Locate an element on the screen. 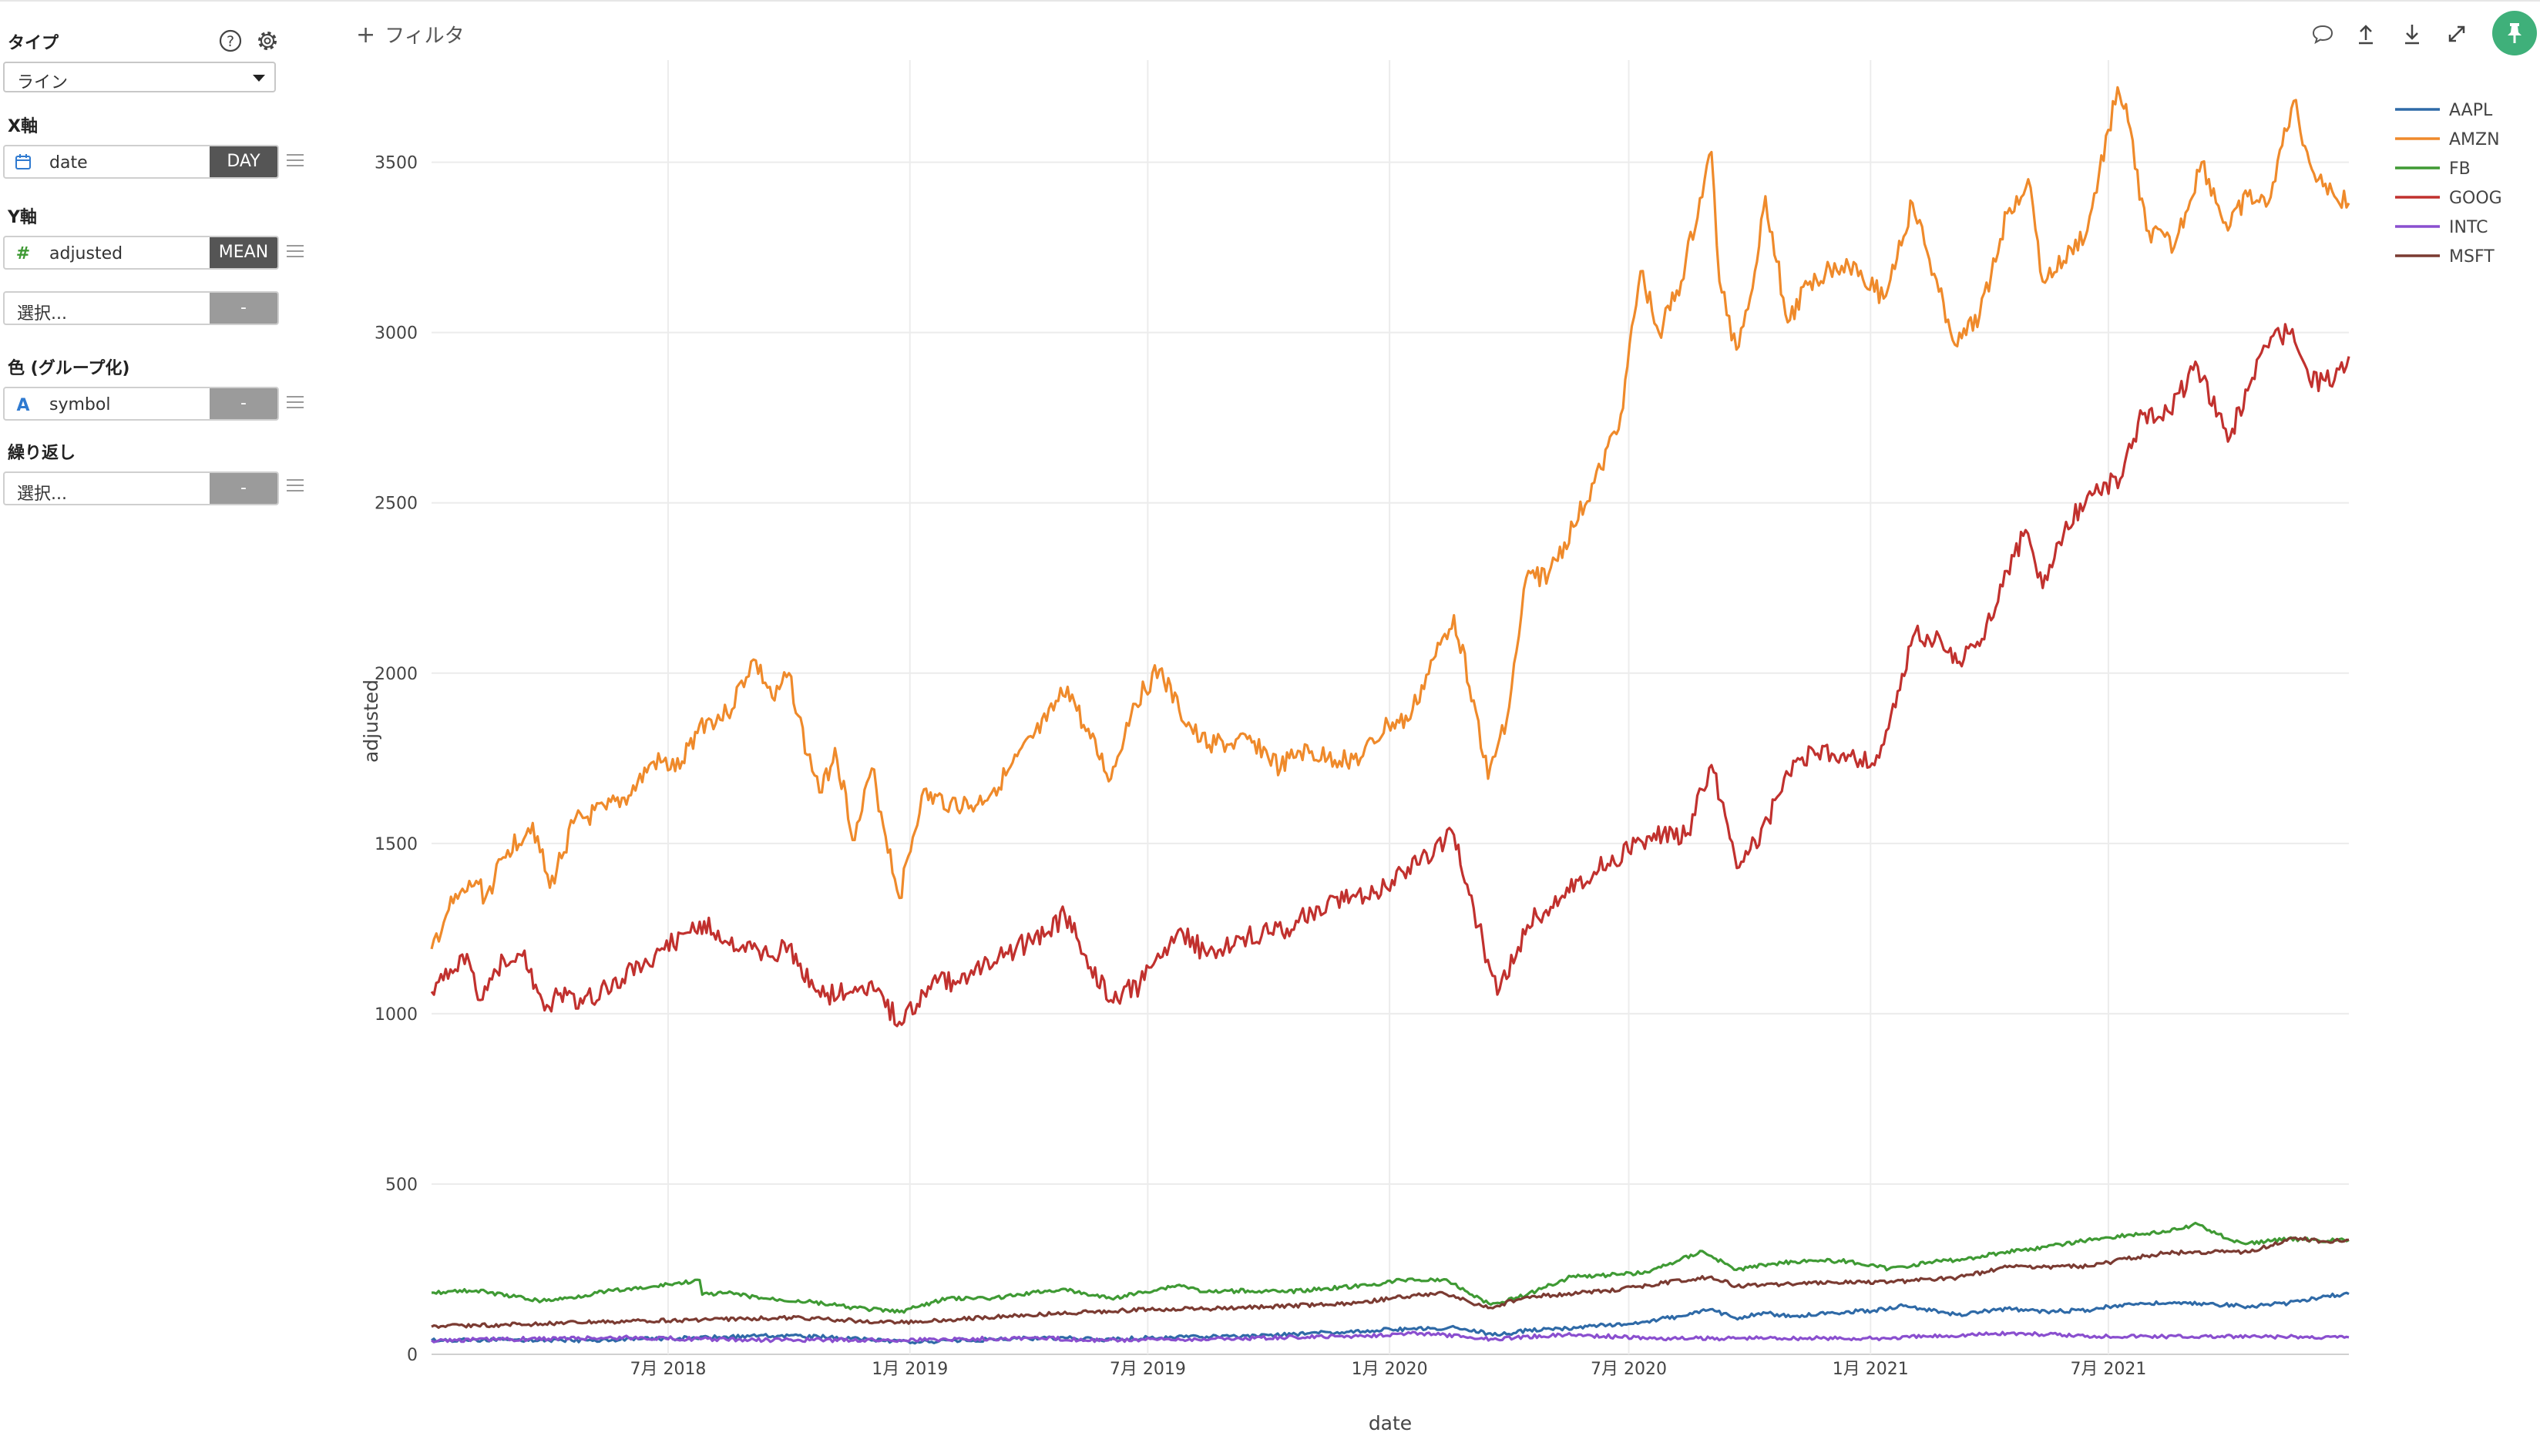  repeat-agg-button: - is located at coordinates (244, 488).